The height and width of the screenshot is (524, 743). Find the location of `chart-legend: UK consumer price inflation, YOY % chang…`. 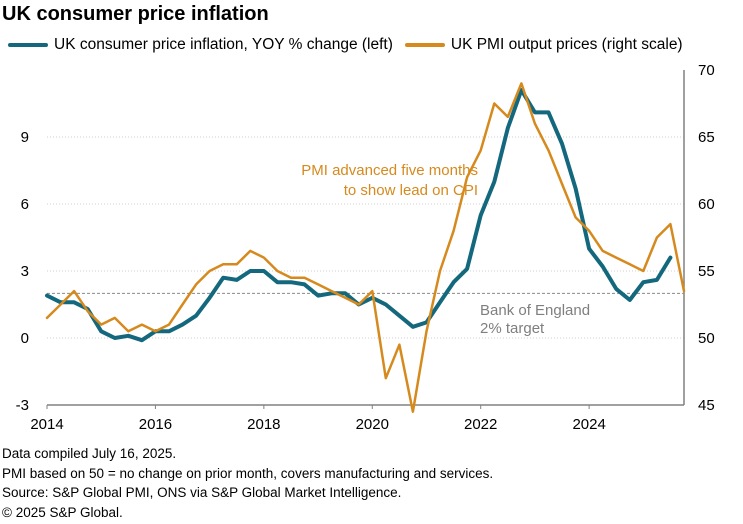

chart-legend: UK consumer price inflation, YOY % chang… is located at coordinates (351, 45).